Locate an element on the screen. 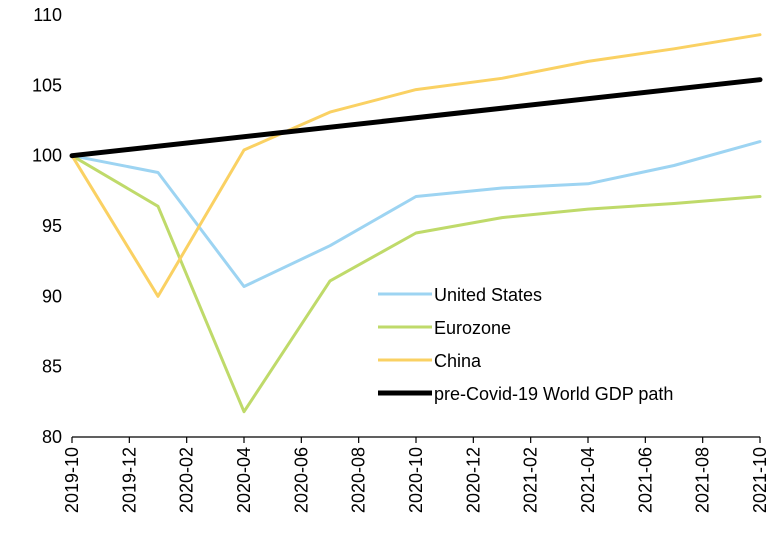 The height and width of the screenshot is (542, 769). x-tick-label: 2020-04 is located at coordinates (244, 480).